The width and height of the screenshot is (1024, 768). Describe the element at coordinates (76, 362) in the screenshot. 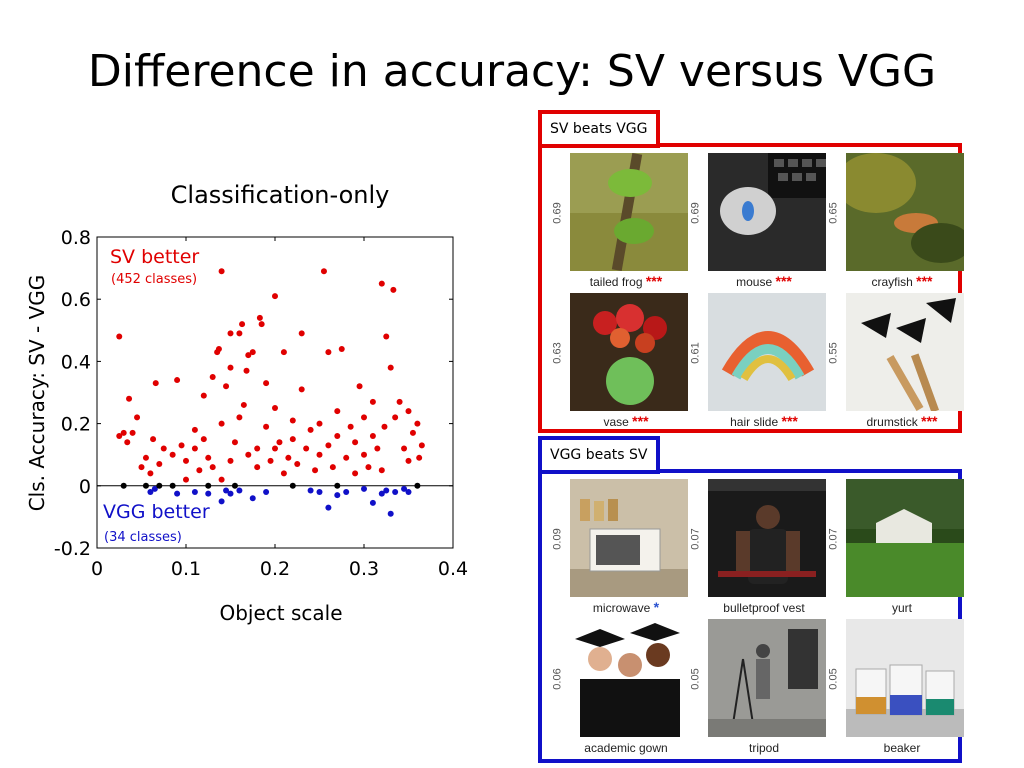

I see `y-tick-label: 0.4` at that location.